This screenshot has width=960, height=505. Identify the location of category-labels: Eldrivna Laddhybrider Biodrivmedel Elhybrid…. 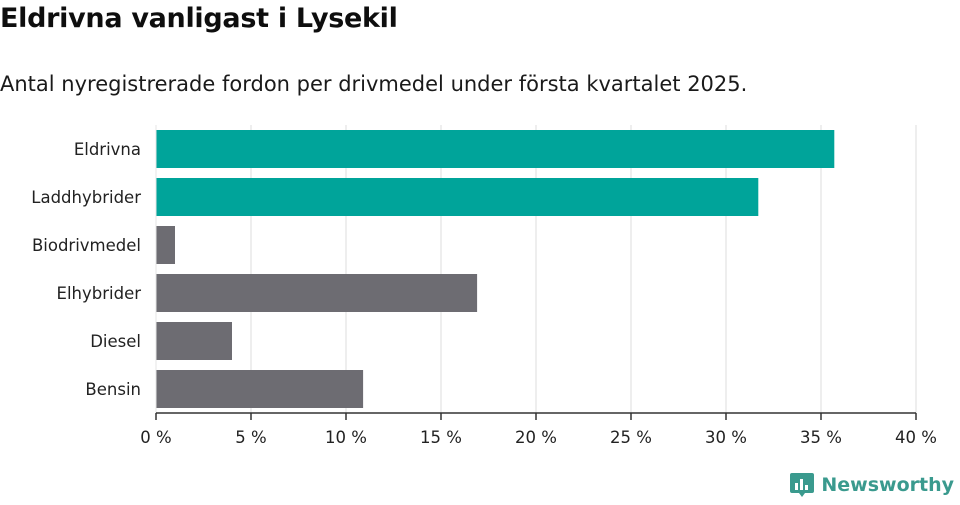
(86, 269).